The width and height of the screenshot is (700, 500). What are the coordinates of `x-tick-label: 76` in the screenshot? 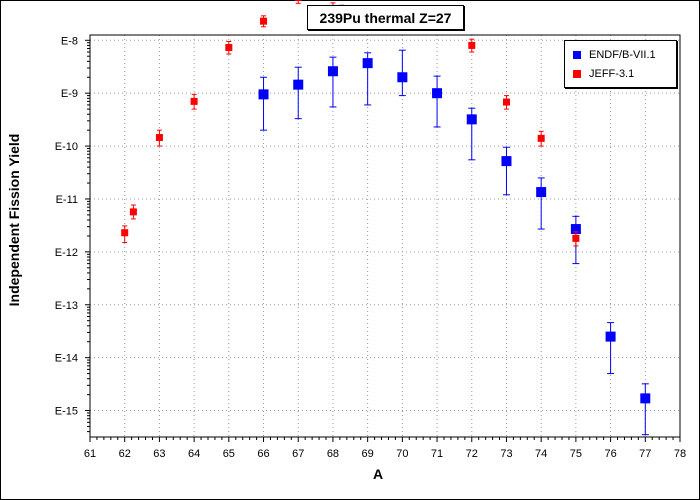 It's located at (610, 454).